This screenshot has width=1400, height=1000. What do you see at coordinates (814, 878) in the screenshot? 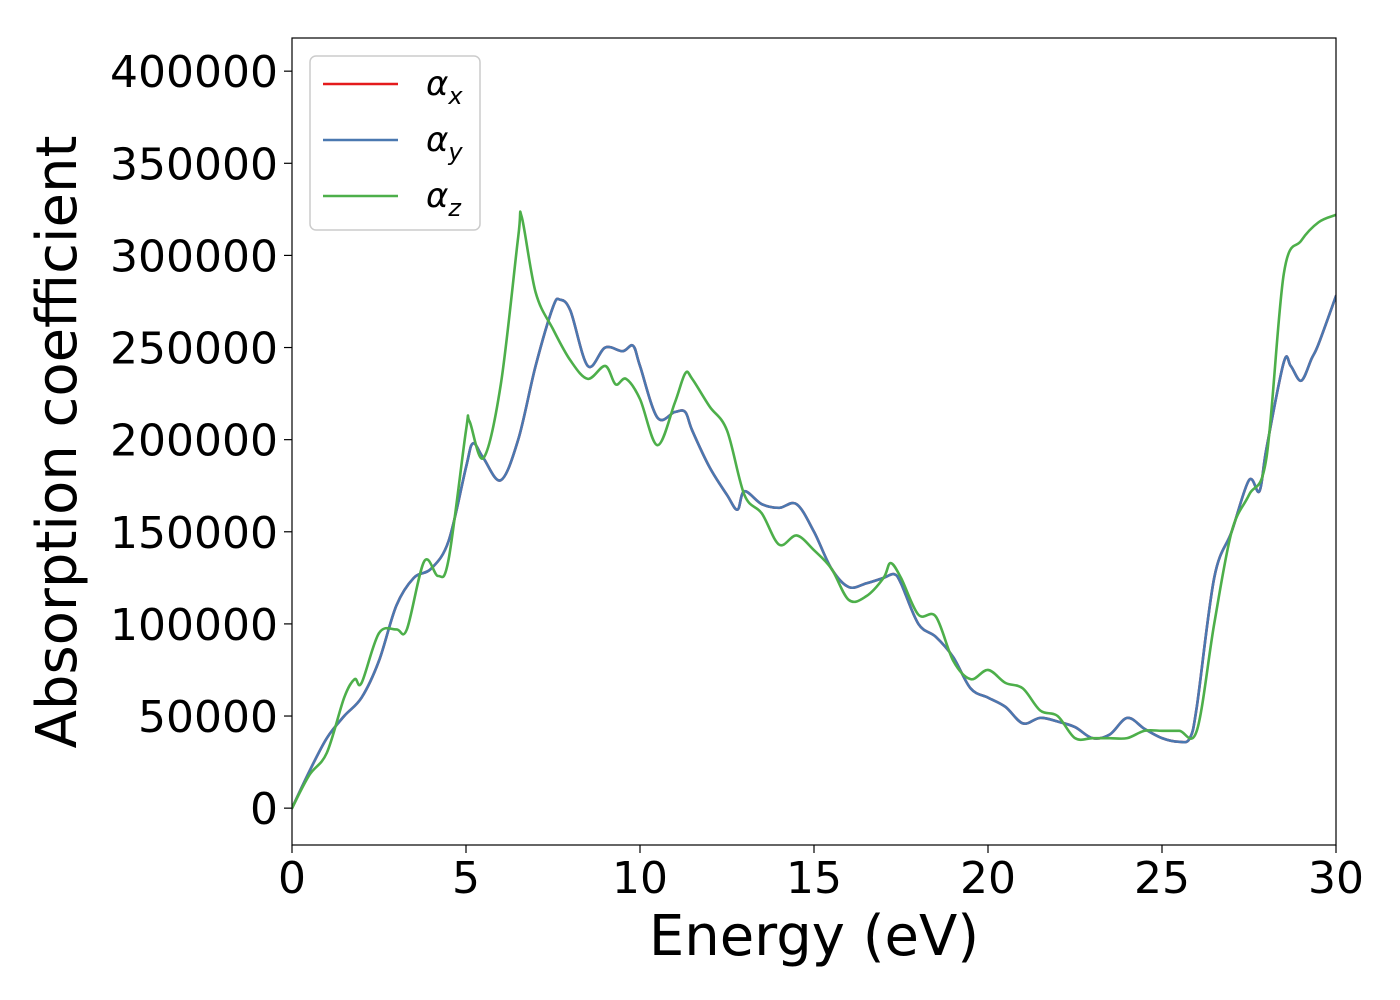
I see `x-tick-label: 15` at bounding box center [814, 878].